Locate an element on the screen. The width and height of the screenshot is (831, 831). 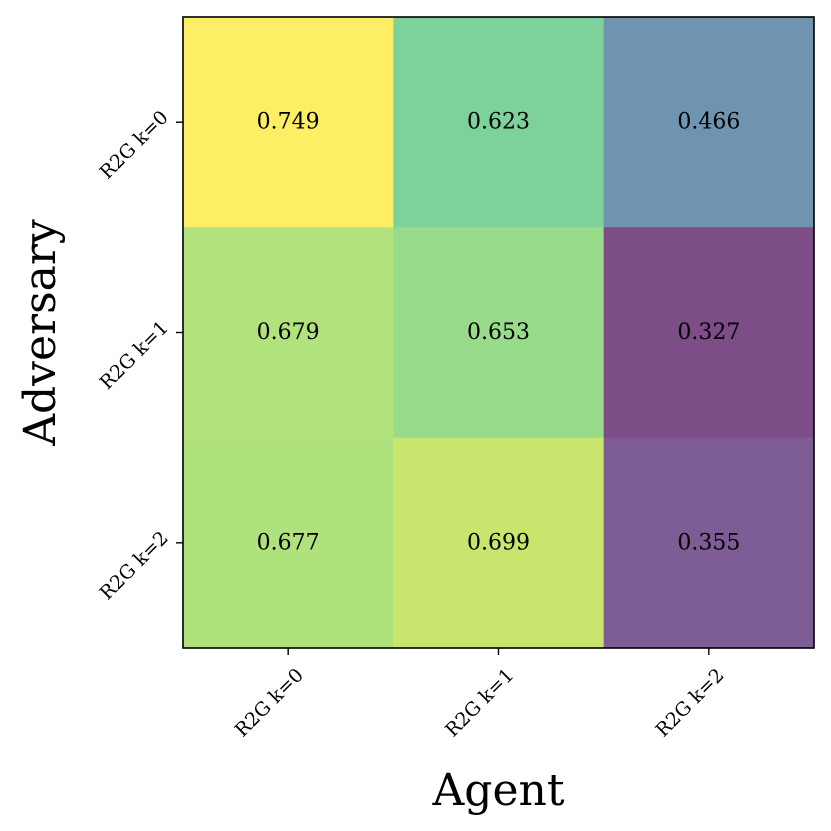
cell-value-label: 0.623 is located at coordinates (498, 122).